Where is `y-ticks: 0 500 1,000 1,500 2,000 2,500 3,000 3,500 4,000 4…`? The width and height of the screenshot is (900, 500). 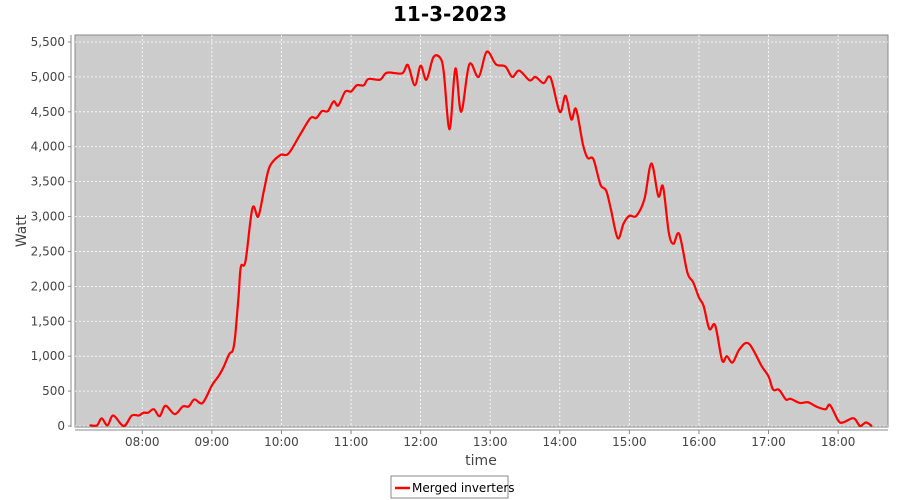 y-ticks: 0 500 1,000 1,500 2,000 2,500 3,000 3,500 4,000 4… is located at coordinates (51, 234).